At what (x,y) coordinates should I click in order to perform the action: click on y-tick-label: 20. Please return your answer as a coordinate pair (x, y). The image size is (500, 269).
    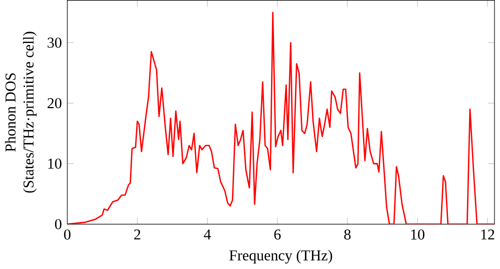
    Looking at the image, I should click on (55, 103).